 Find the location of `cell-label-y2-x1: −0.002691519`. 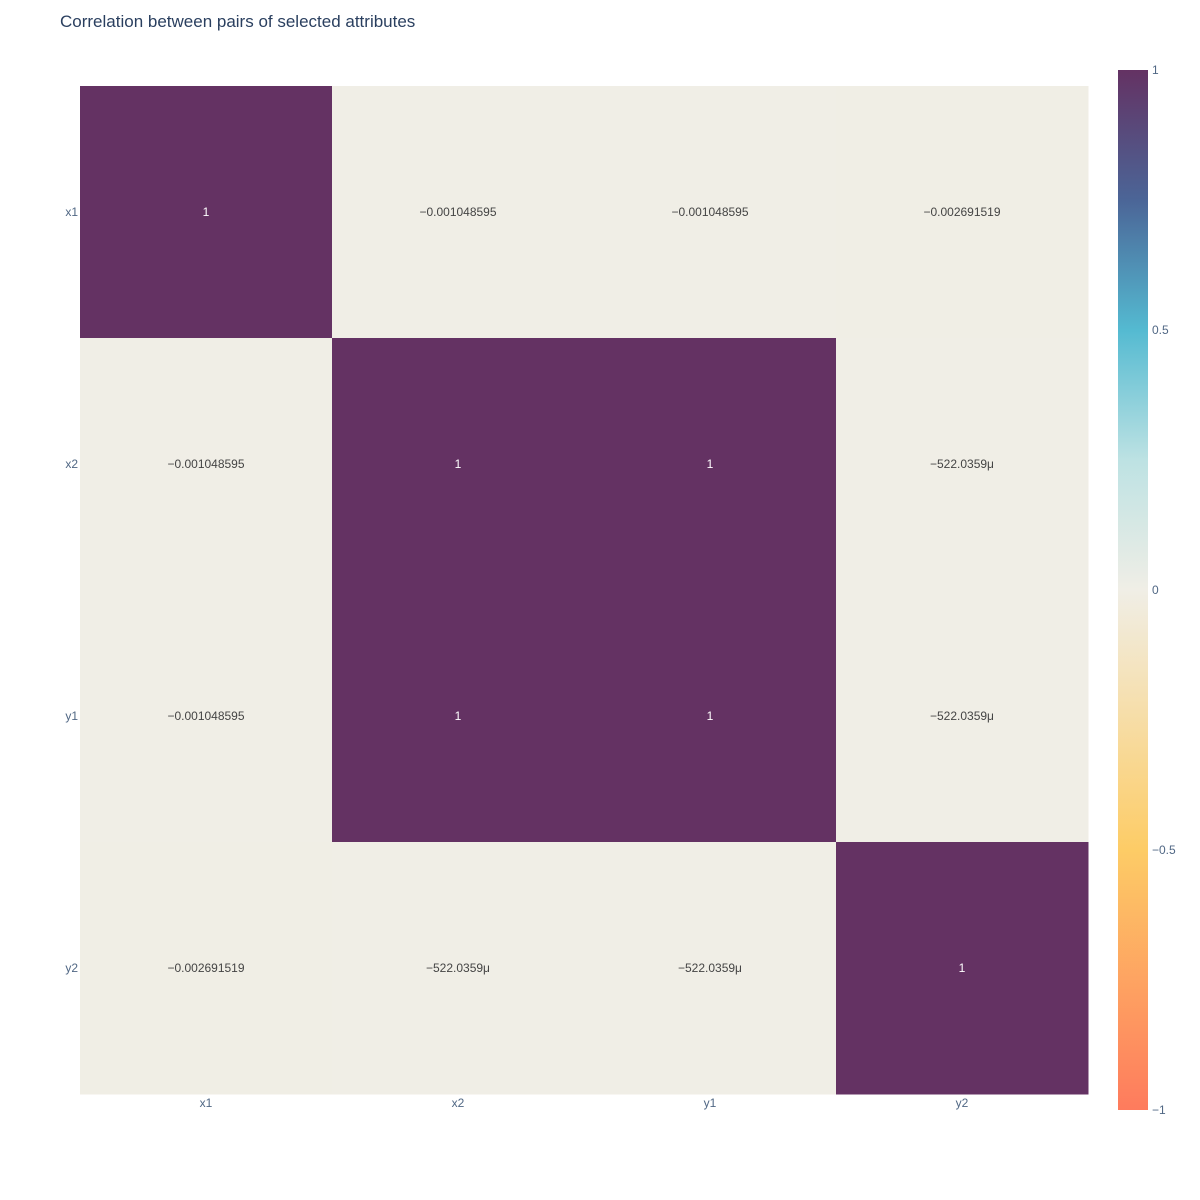

cell-label-y2-x1: −0.002691519 is located at coordinates (205, 968).